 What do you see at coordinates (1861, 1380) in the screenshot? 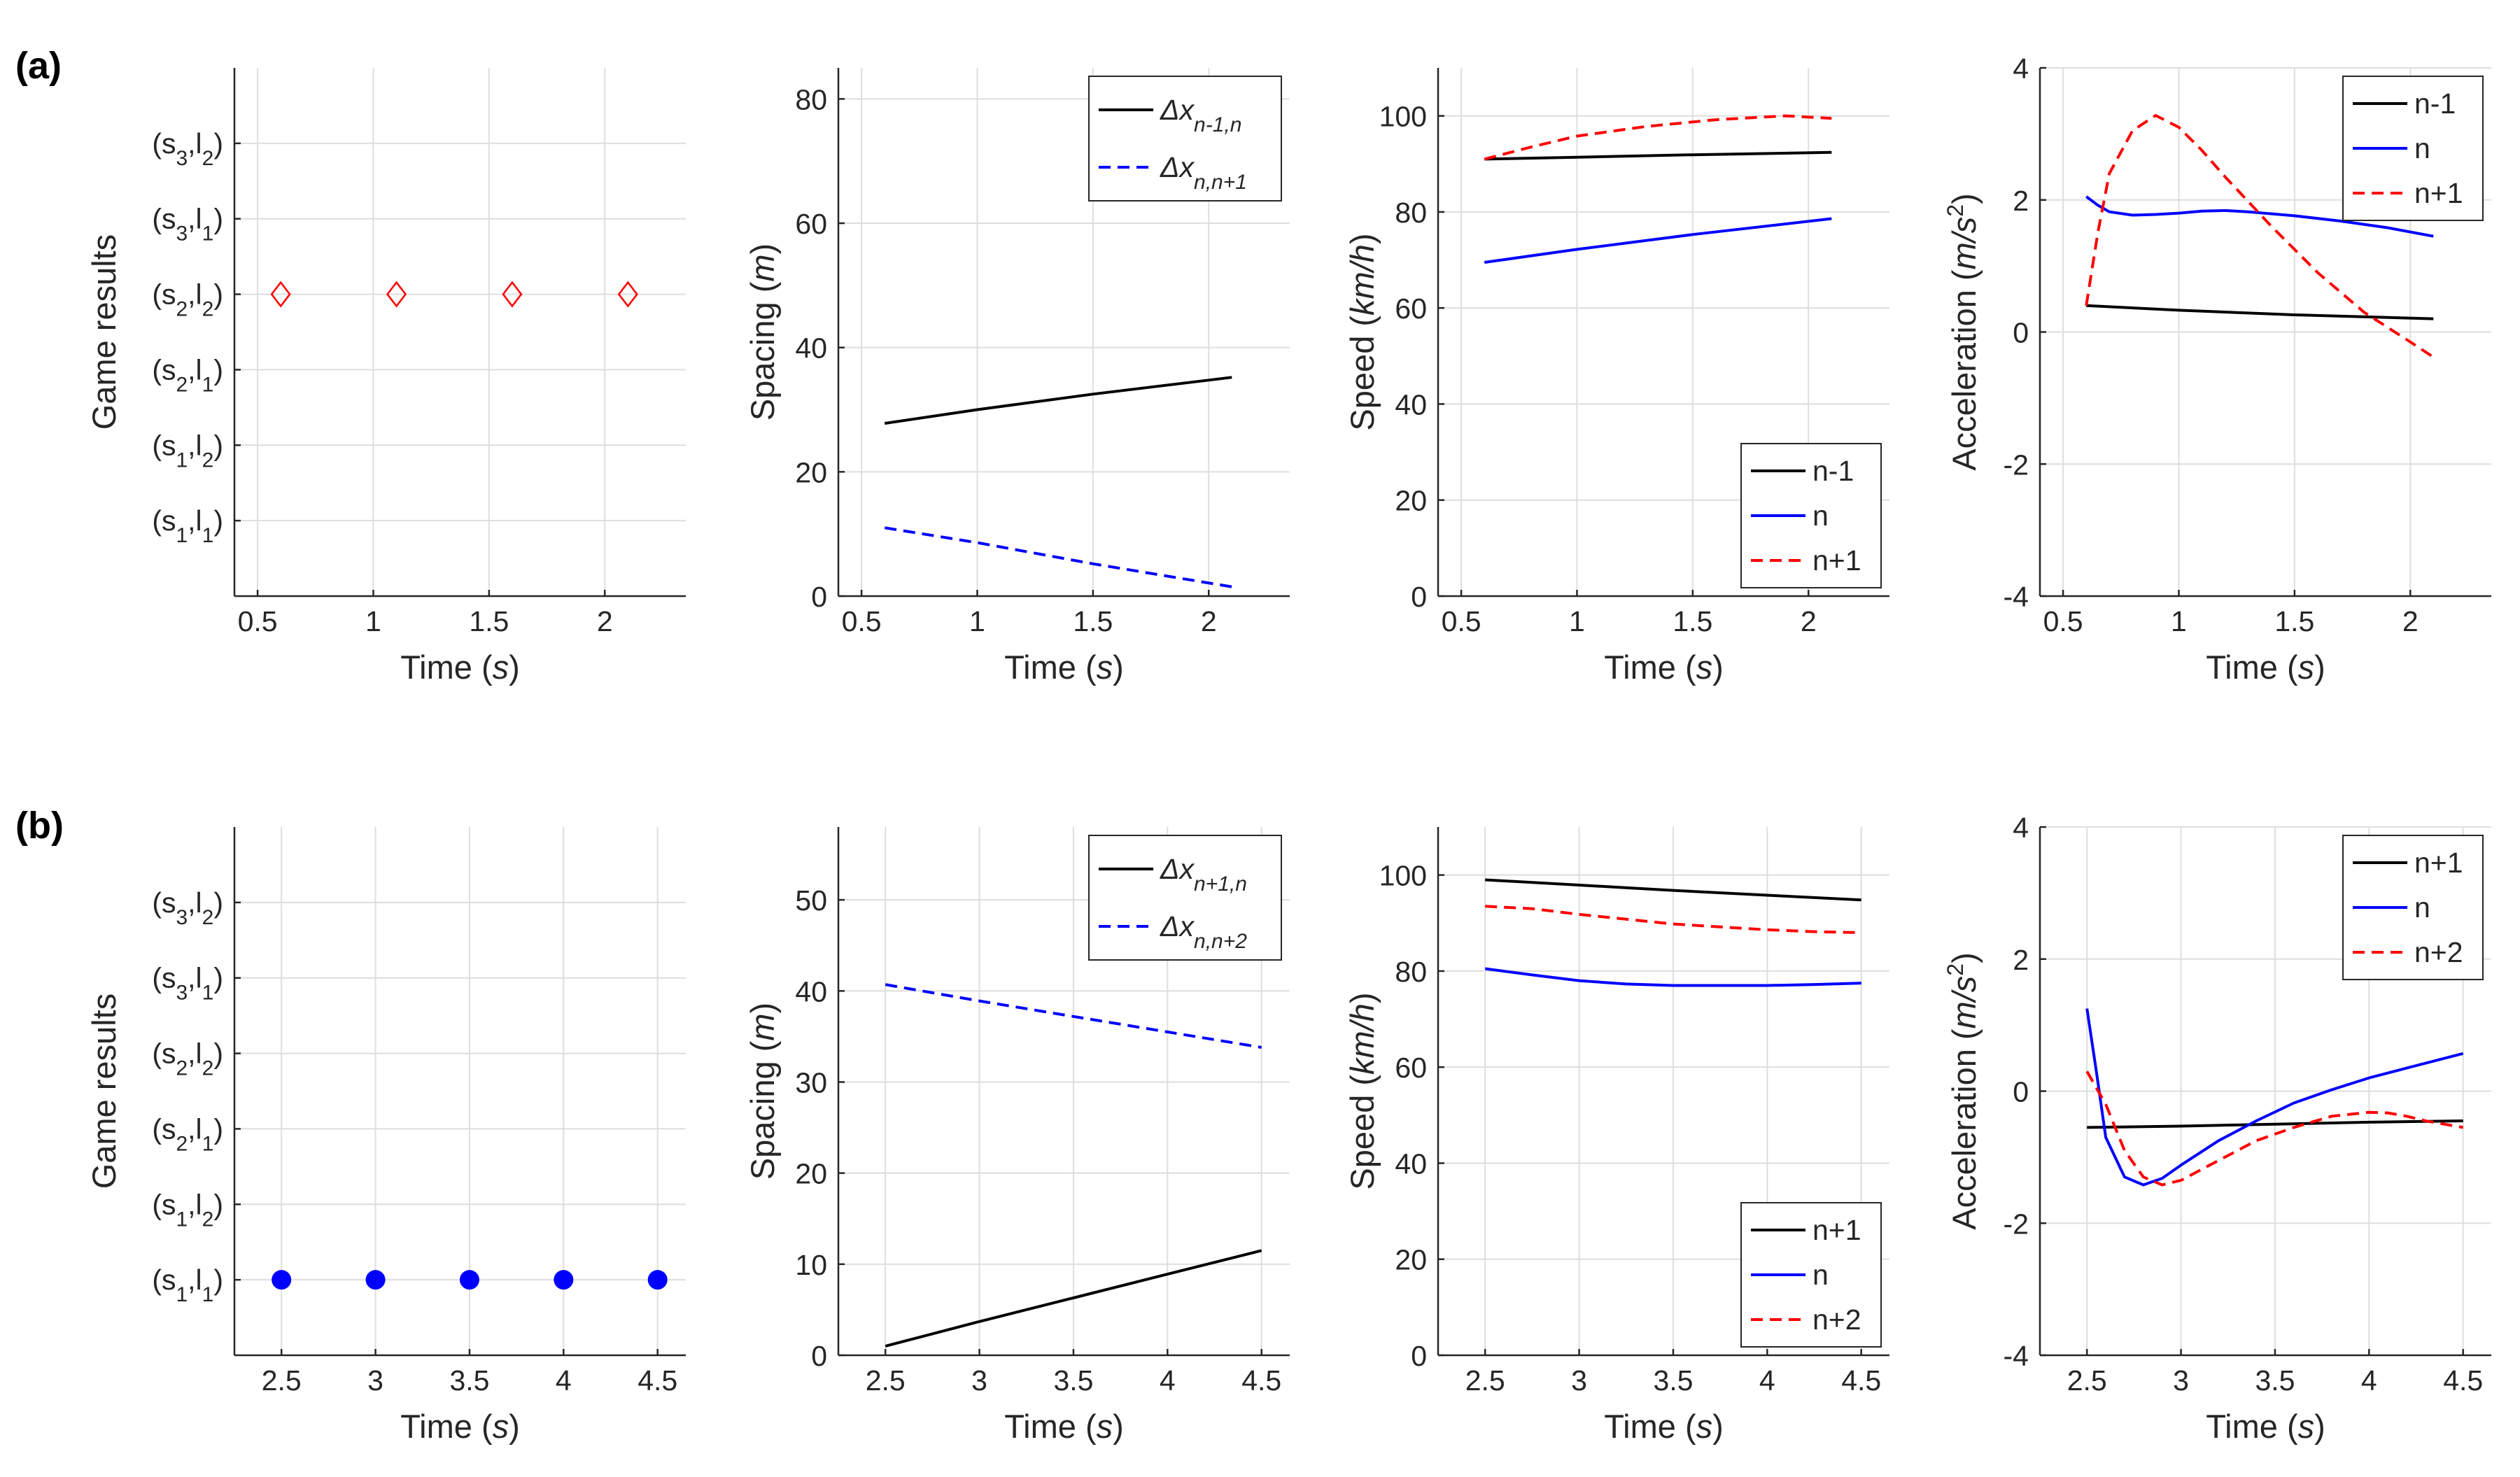
I see `chart-b3-x-tick-label: 4.5` at bounding box center [1861, 1380].